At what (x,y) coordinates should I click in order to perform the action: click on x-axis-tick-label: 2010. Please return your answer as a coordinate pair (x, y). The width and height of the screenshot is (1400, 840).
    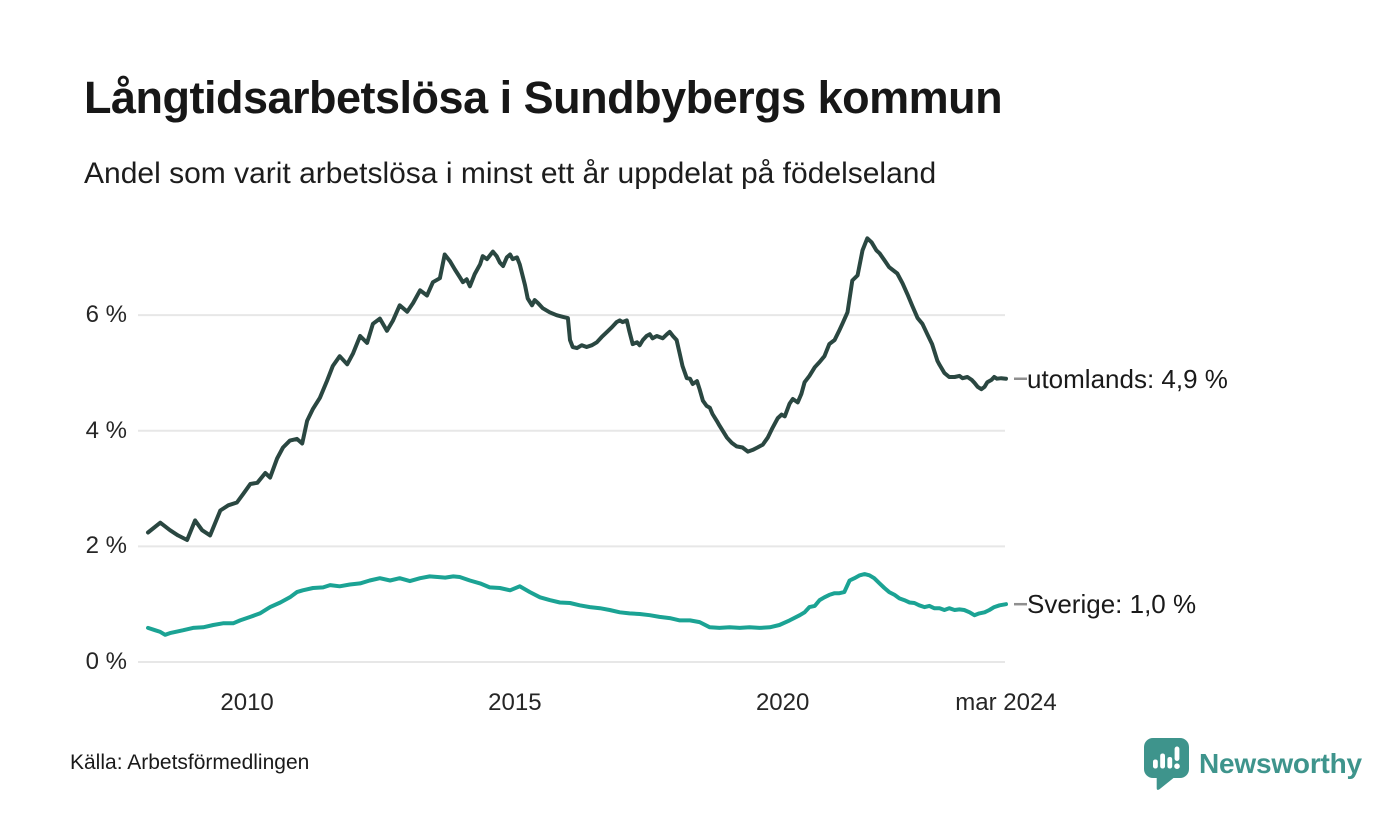
    Looking at the image, I should click on (247, 702).